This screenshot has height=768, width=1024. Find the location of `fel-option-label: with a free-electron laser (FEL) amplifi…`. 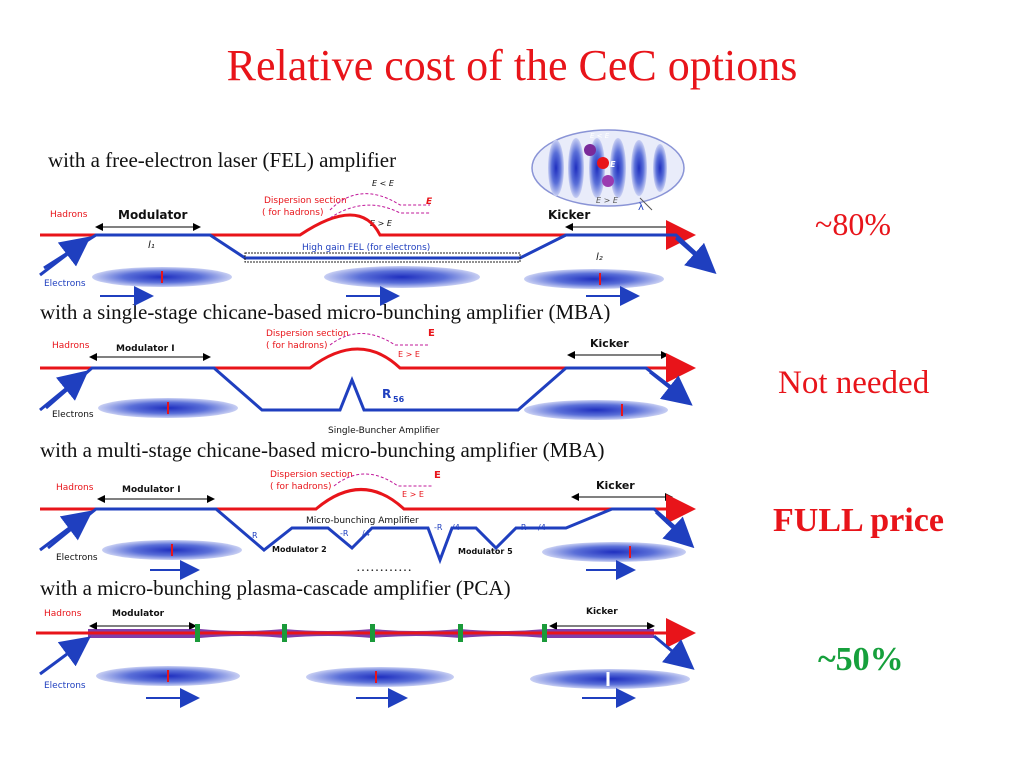

fel-option-label: with a free-electron laser (FEL) amplifi… is located at coordinates (222, 160).